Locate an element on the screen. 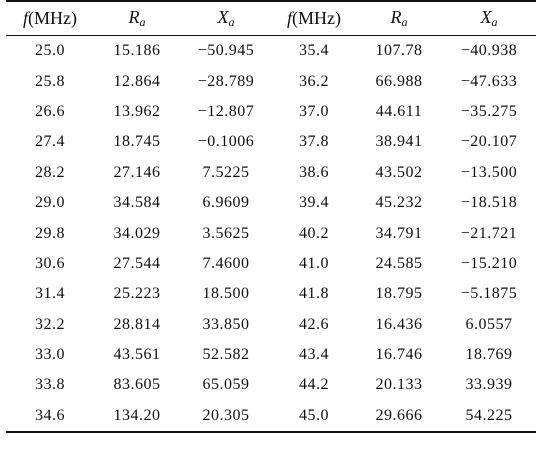 This screenshot has width=543, height=457. table-row: 33.8 83.605 65.059 44.2 20.133 33.939 is located at coordinates (271, 385).